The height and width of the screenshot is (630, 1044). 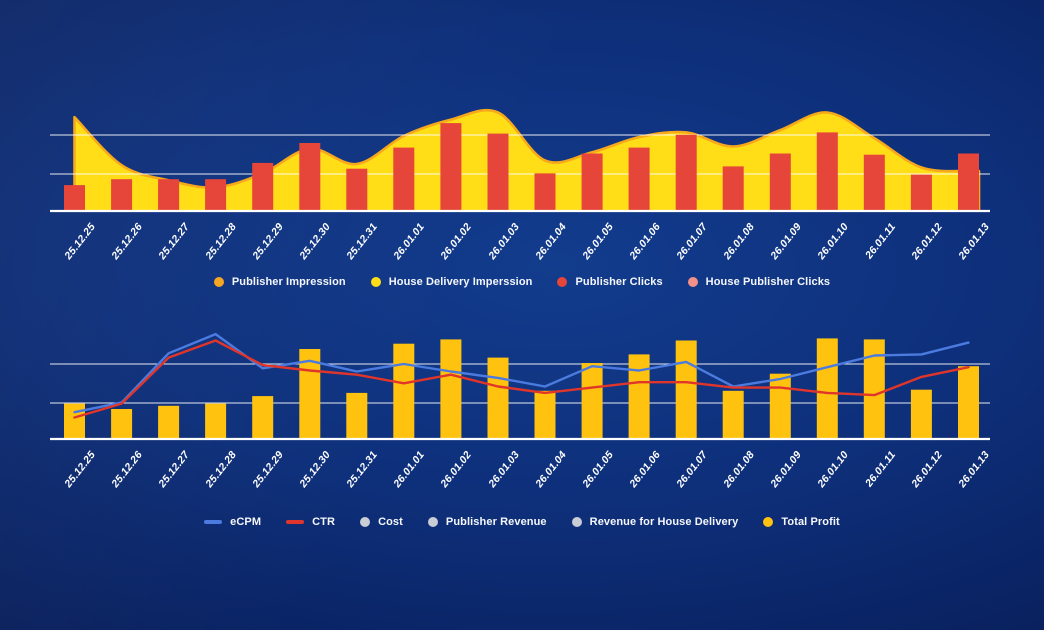 I want to click on ctr-line, so click(x=521, y=379).